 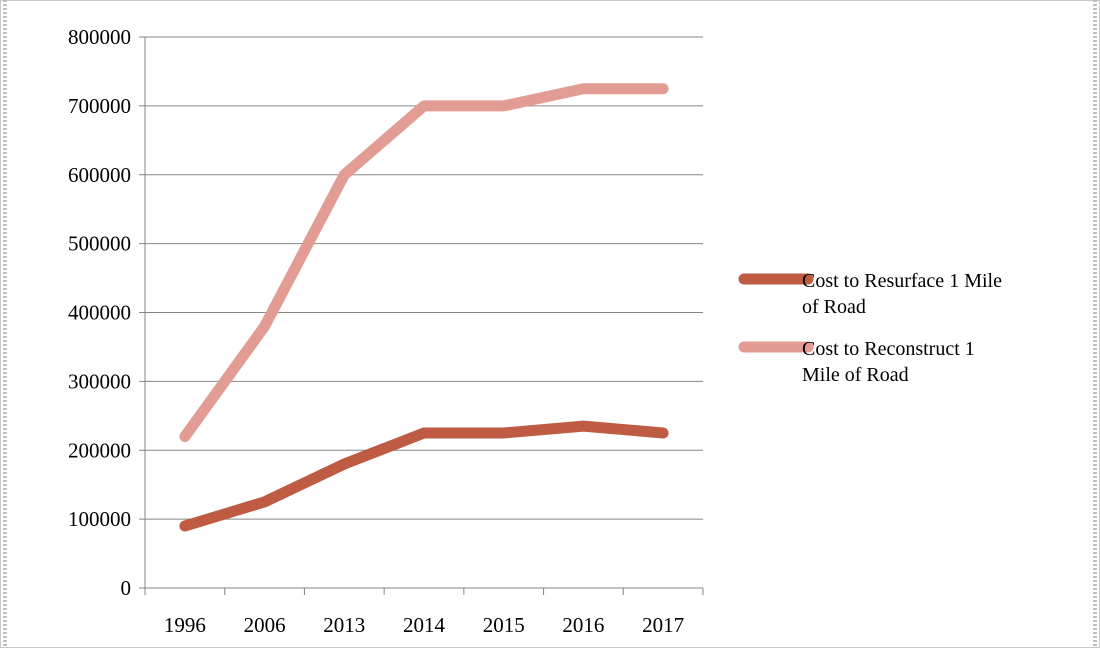 I want to click on x-tick-label: 2017, so click(x=663, y=625).